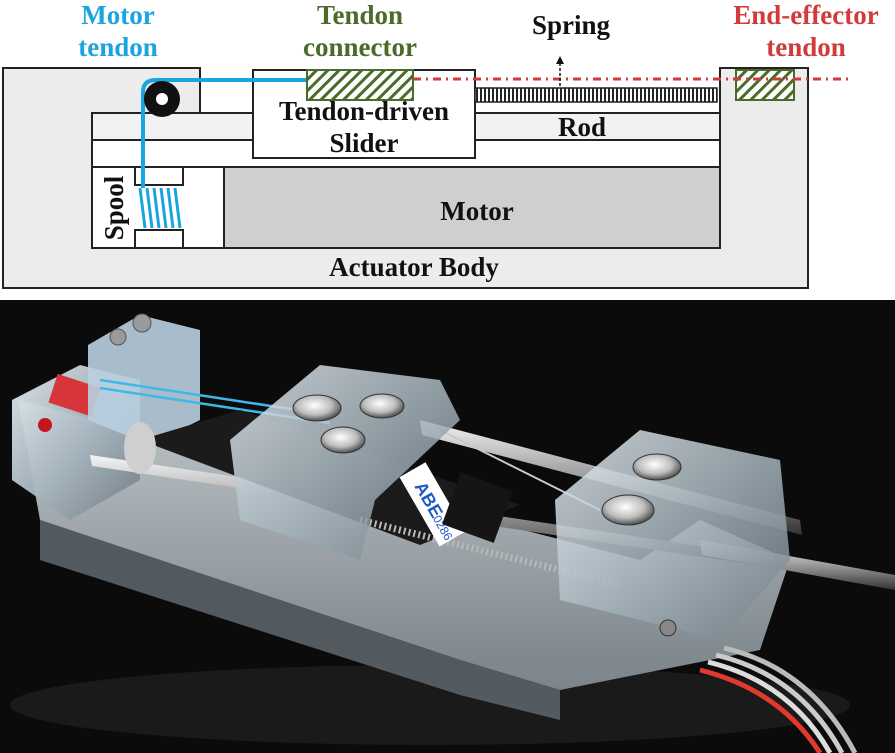 Image resolution: width=895 pixels, height=753 pixels. Describe the element at coordinates (668, 628) in the screenshot. I see `screw-right` at that location.